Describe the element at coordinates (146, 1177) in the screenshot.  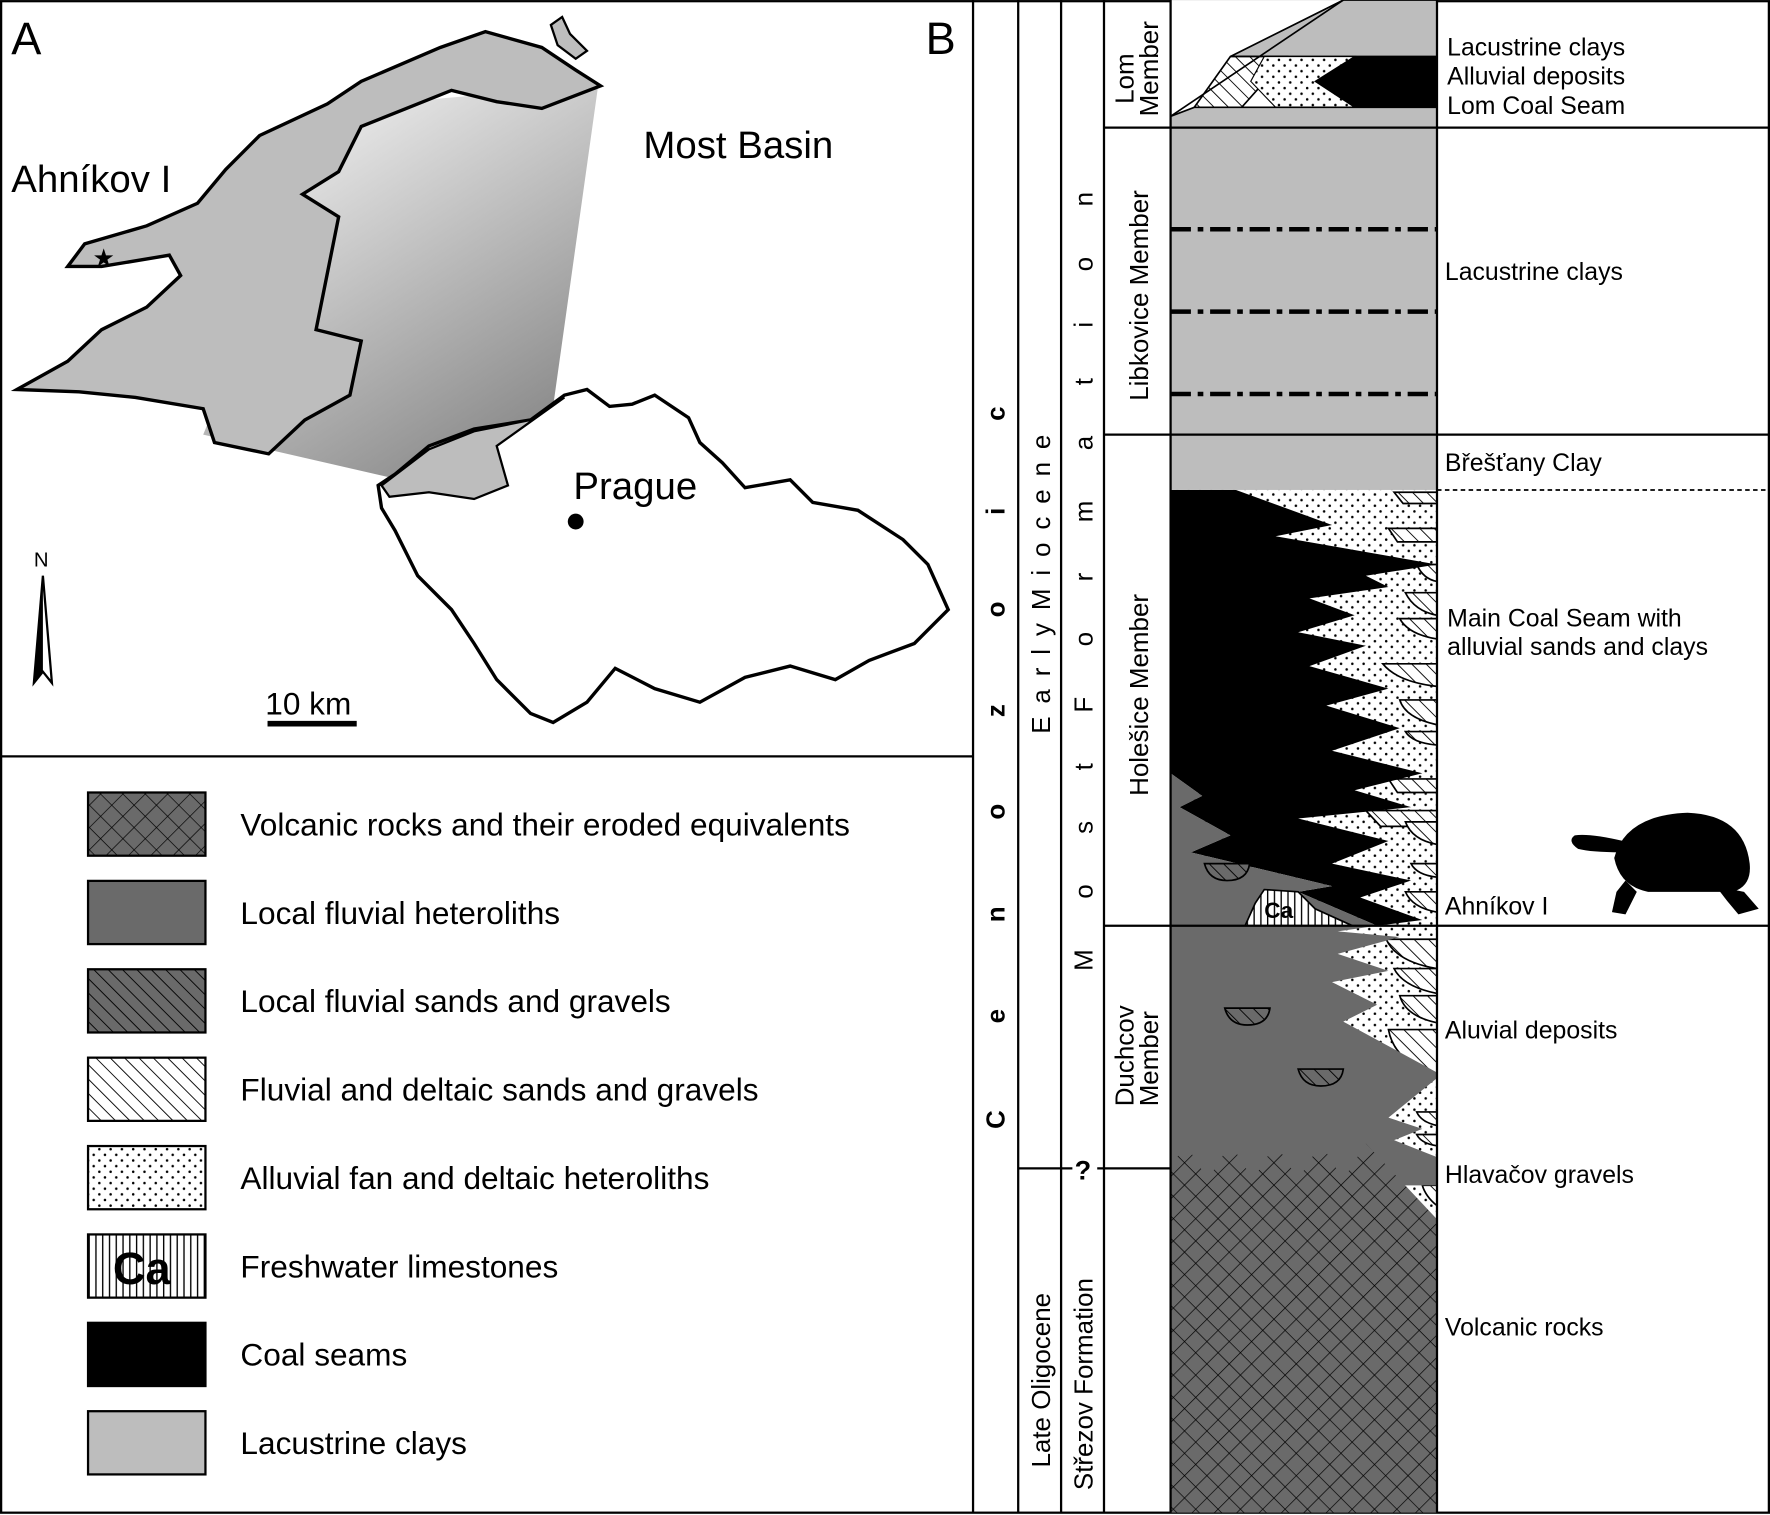
I see `legend-swatch-dots` at that location.